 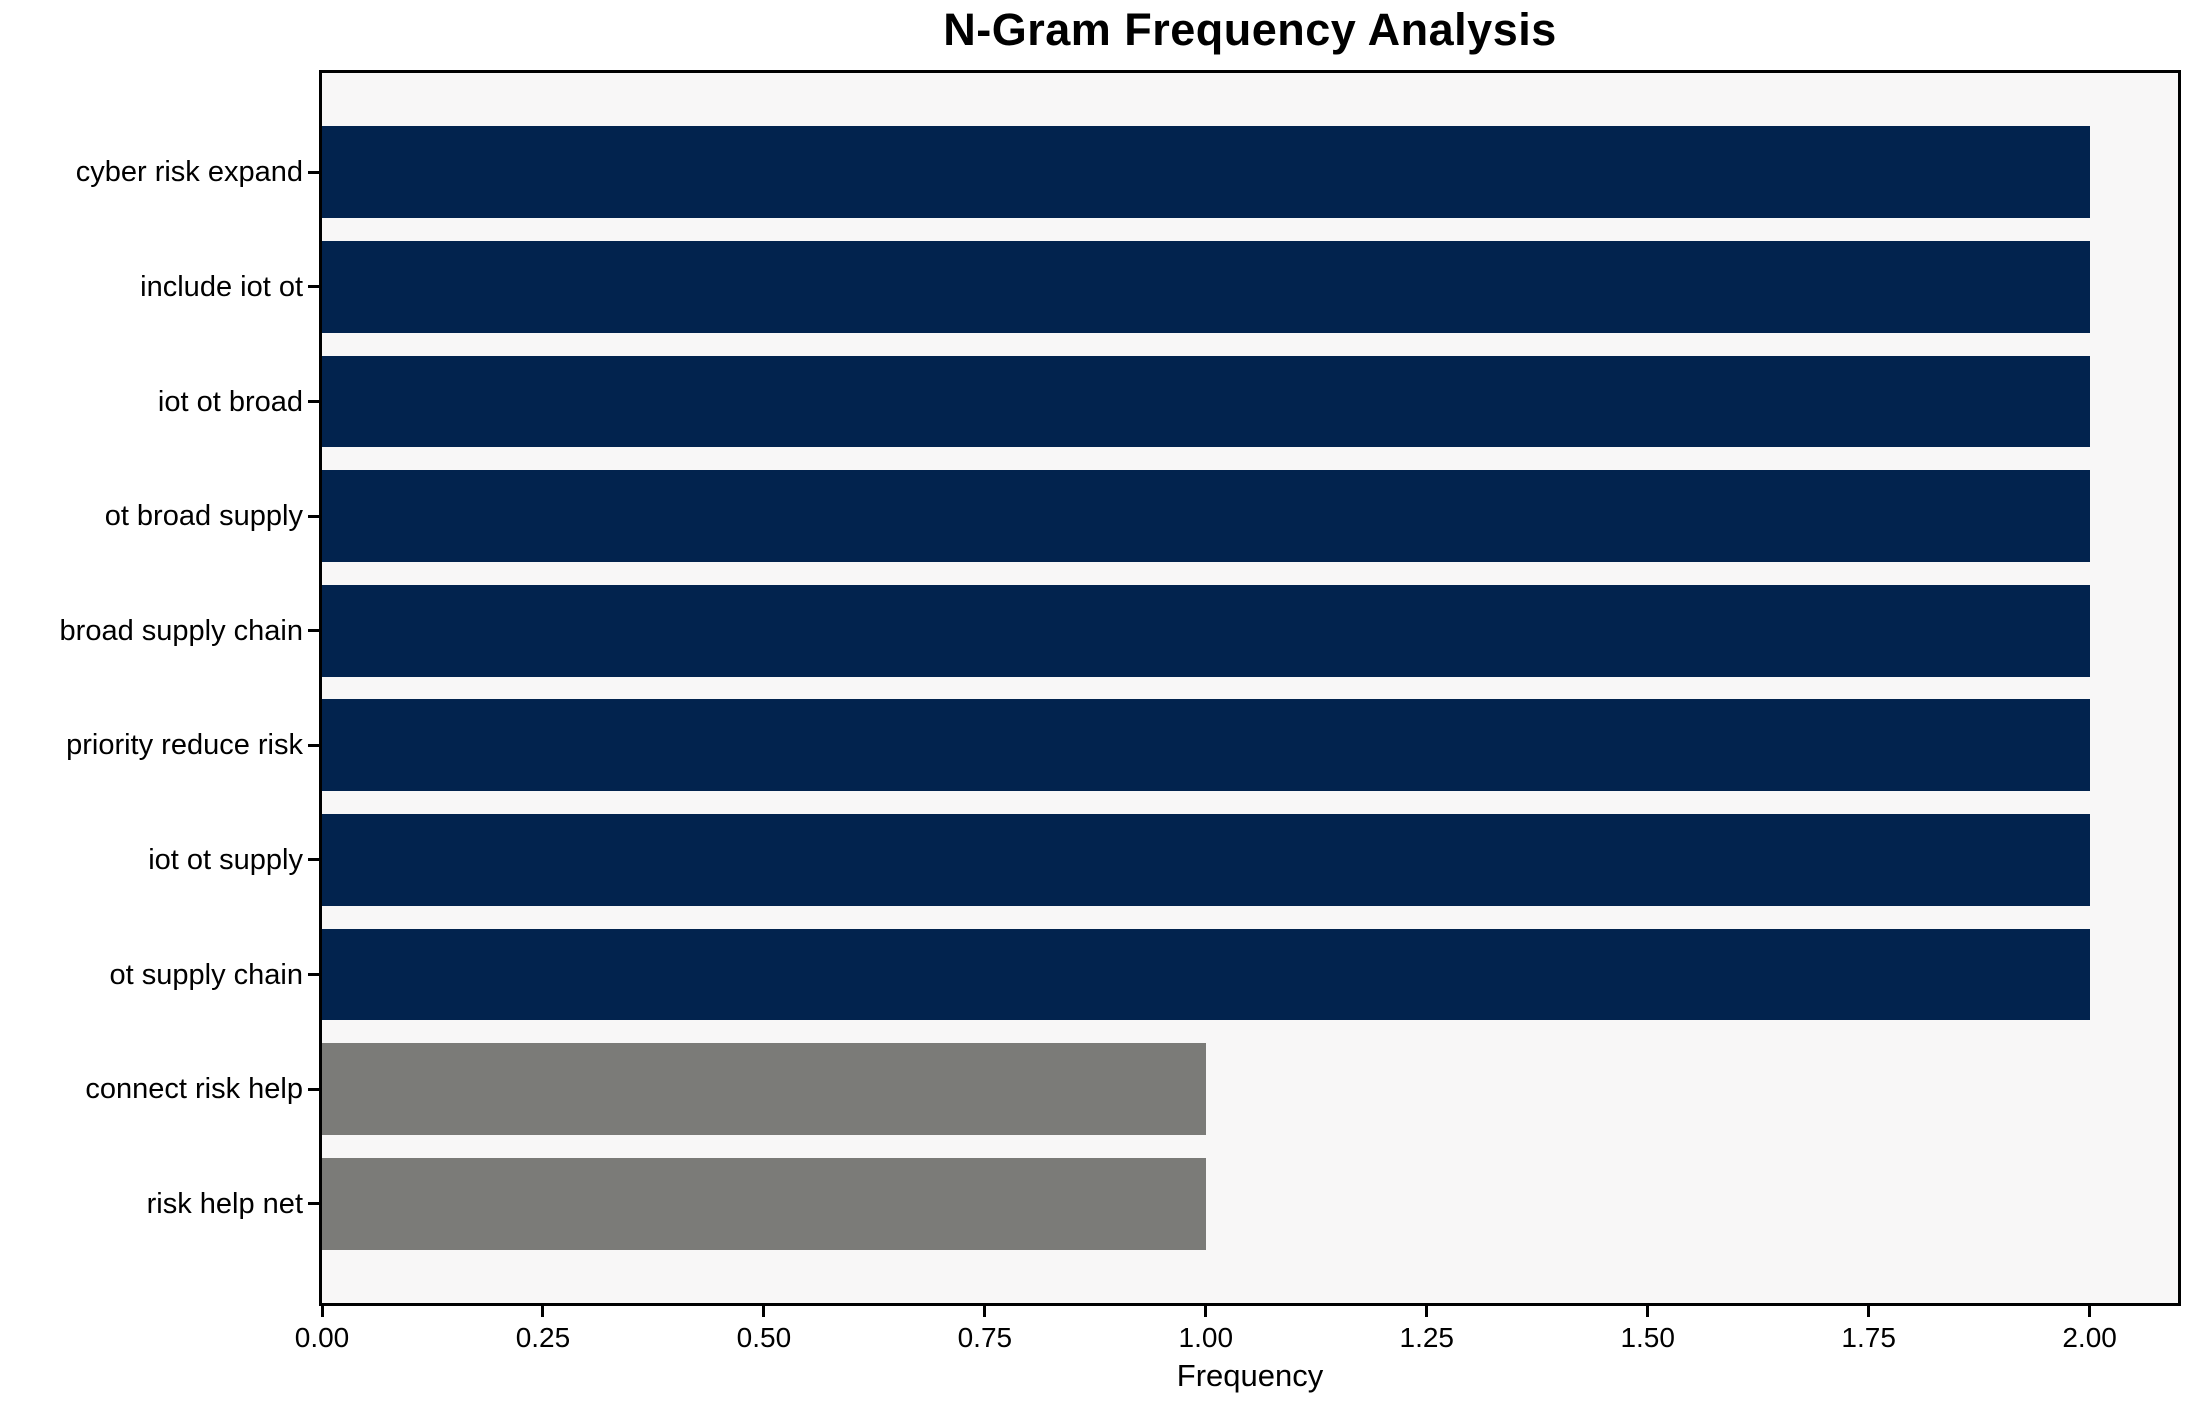 What do you see at coordinates (1206, 974) in the screenshot?
I see `bar-ot-supply-chain` at bounding box center [1206, 974].